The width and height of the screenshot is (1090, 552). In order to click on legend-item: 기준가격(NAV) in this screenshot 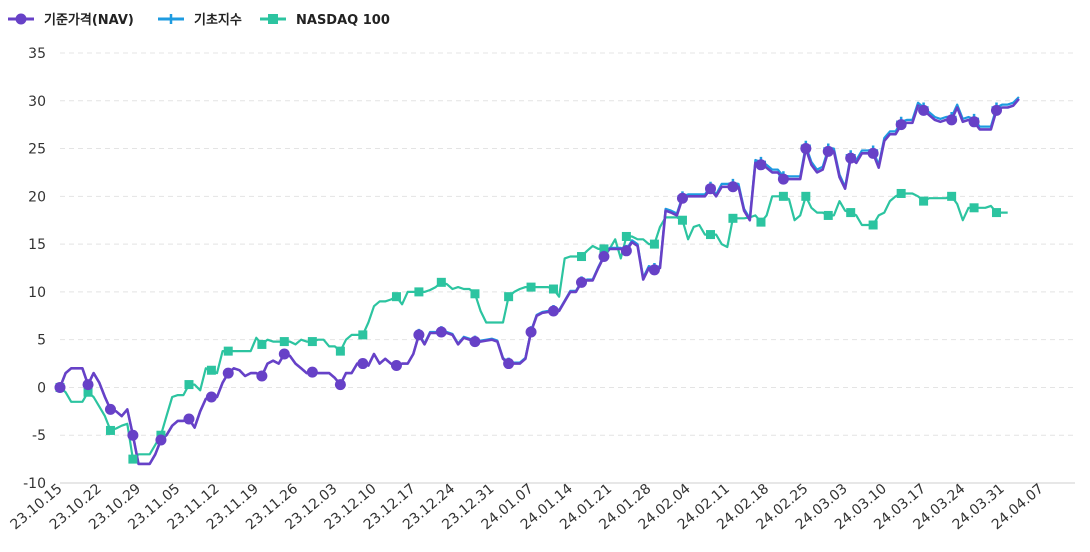, I will do `click(71, 20)`.